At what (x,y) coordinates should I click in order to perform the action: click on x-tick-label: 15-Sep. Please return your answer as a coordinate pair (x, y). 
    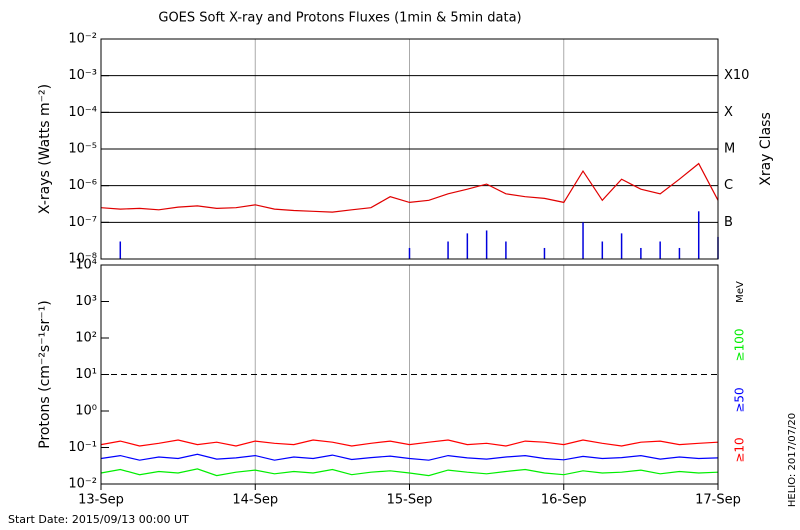
    Looking at the image, I should click on (410, 500).